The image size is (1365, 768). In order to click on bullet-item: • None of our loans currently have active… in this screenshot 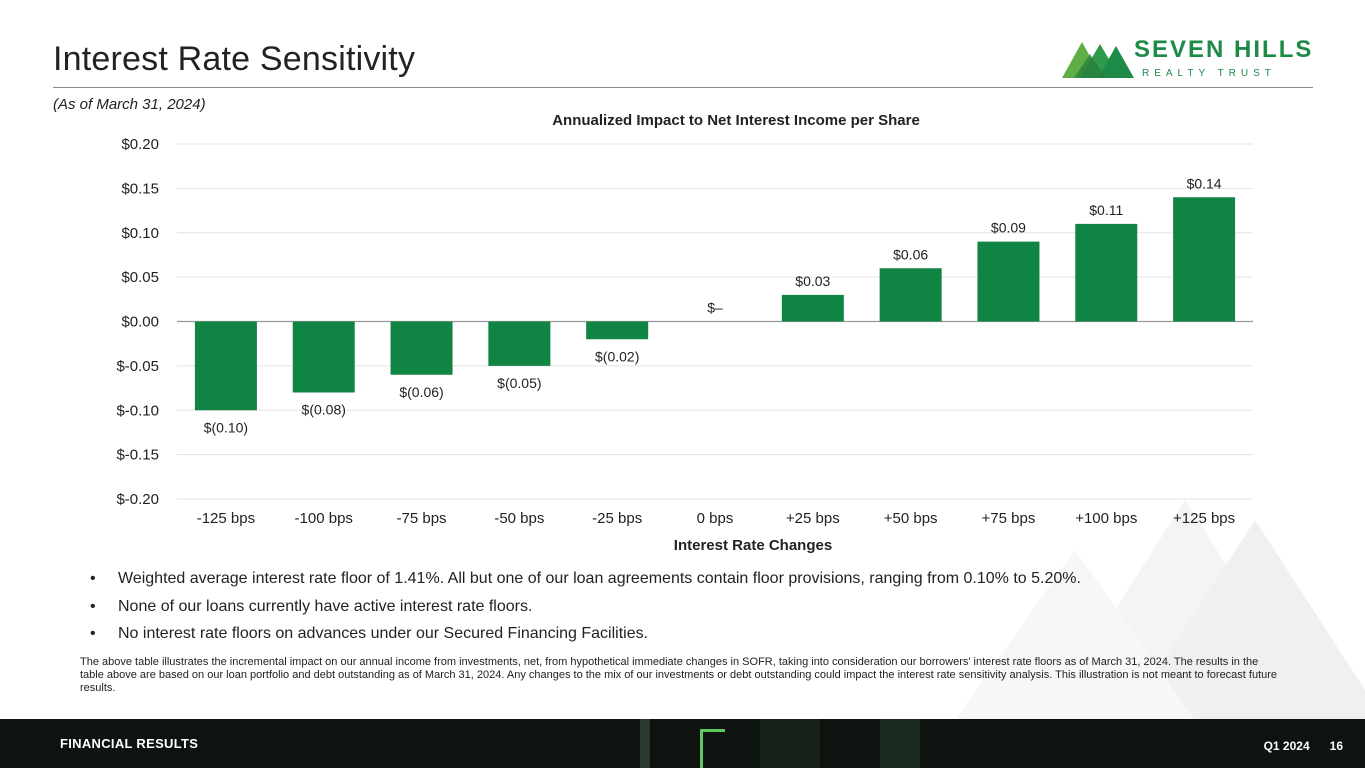, I will do `click(680, 612)`.